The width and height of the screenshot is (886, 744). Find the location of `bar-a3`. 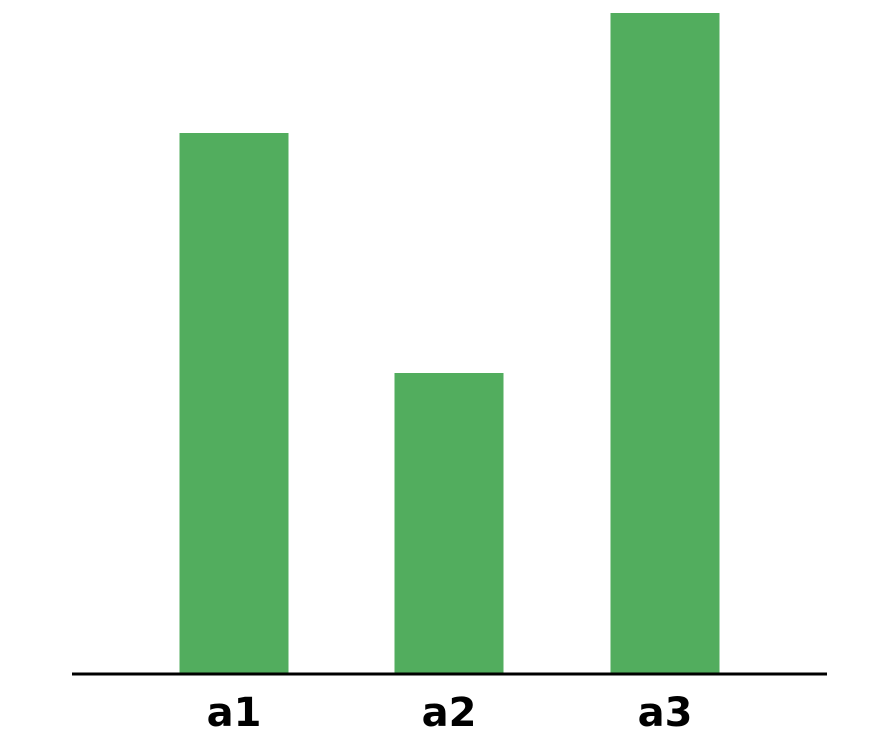

bar-a3 is located at coordinates (665, 343).